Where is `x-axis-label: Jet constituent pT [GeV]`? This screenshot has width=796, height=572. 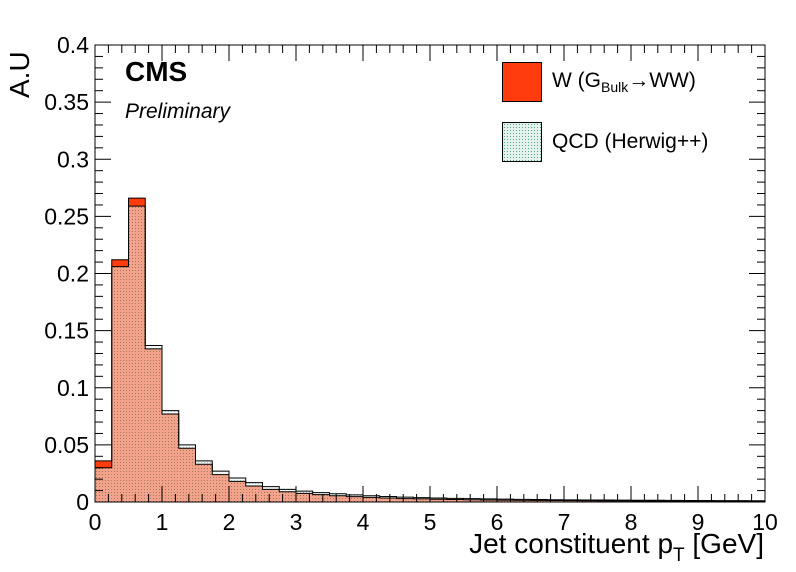
x-axis-label: Jet constituent pT [GeV] is located at coordinates (616, 547).